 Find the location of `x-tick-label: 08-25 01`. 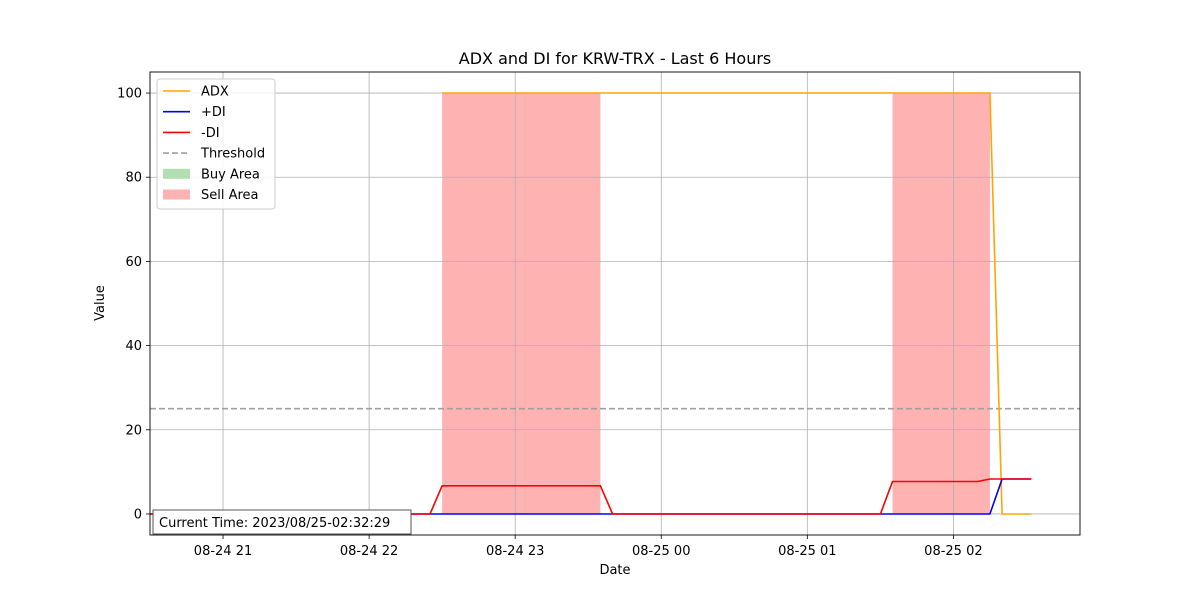

x-tick-label: 08-25 01 is located at coordinates (807, 551).